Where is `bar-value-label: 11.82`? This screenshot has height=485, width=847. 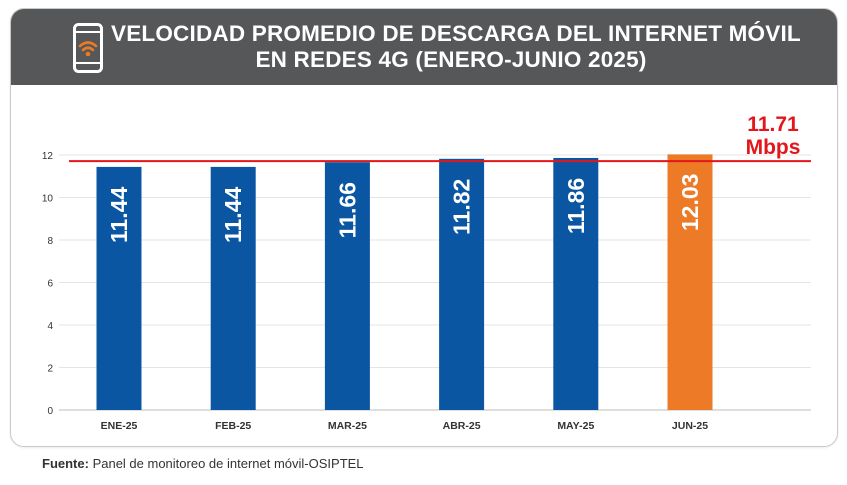
bar-value-label: 11.82 is located at coordinates (462, 207).